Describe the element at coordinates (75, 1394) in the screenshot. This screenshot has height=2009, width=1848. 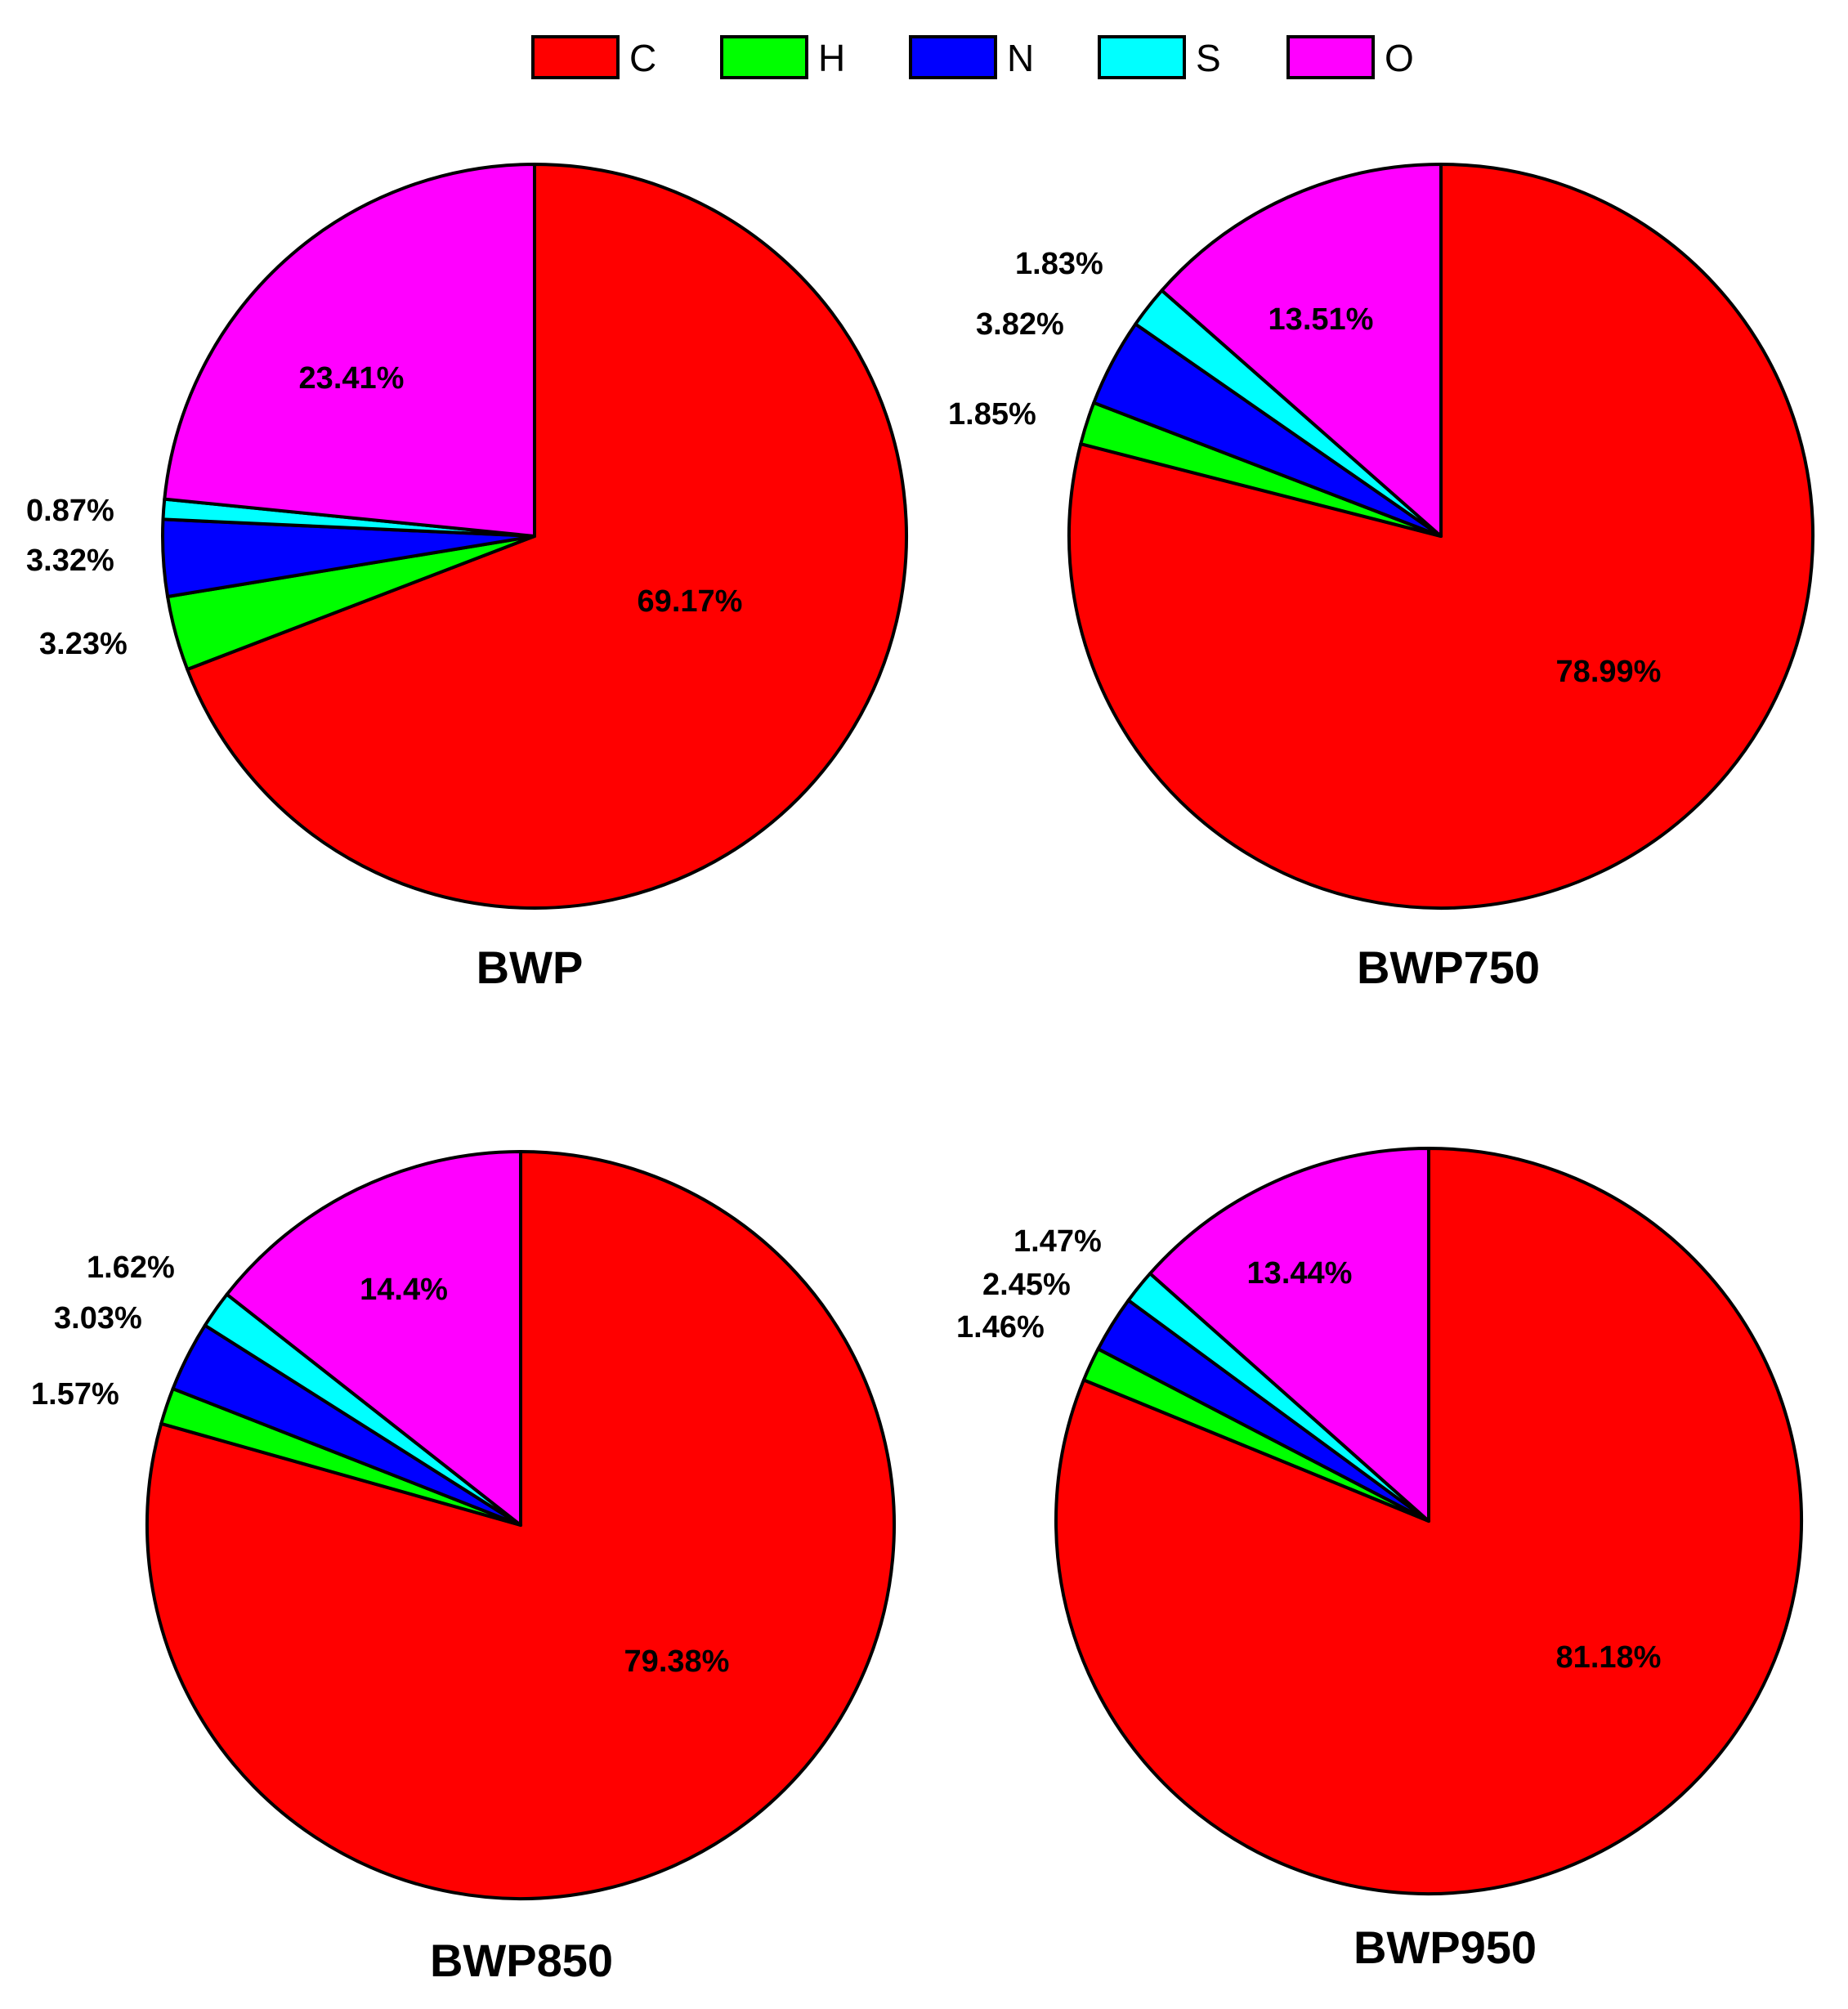
I see `slice-label-h: 1.57%` at that location.